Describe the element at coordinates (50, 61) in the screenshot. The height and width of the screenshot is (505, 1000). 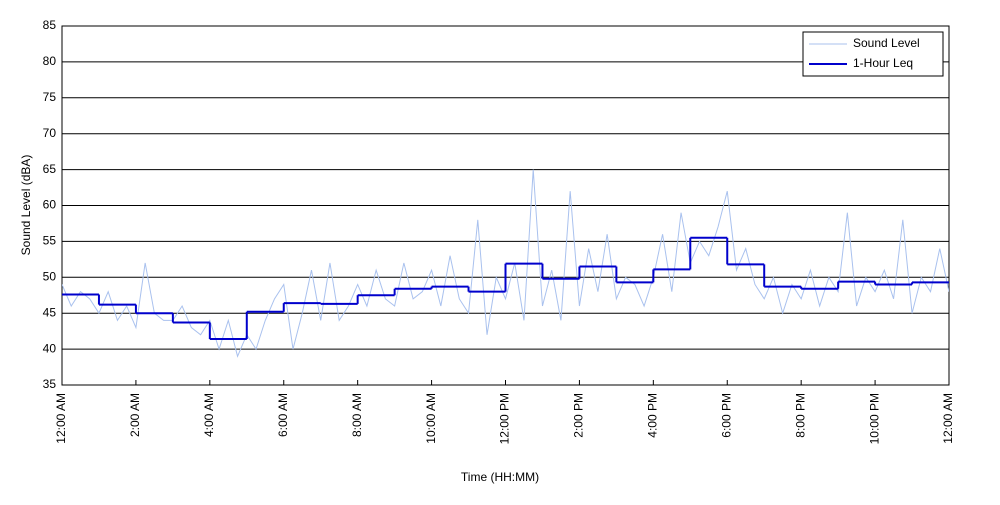
I see `y-tick-label: 80` at that location.